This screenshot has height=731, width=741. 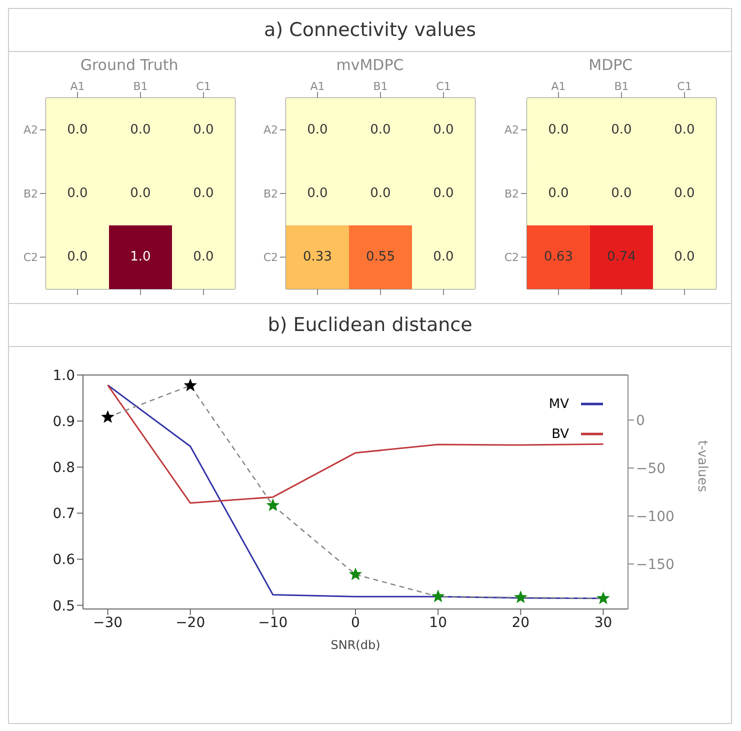 I want to click on chart-title: Ground Truth, so click(x=129, y=65).